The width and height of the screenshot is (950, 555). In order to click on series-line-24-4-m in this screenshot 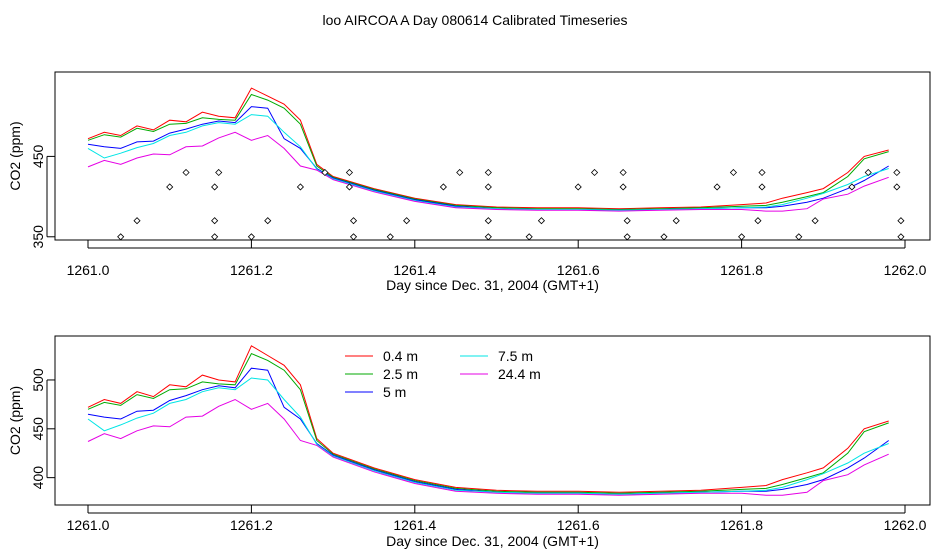, I will do `click(488, 447)`.